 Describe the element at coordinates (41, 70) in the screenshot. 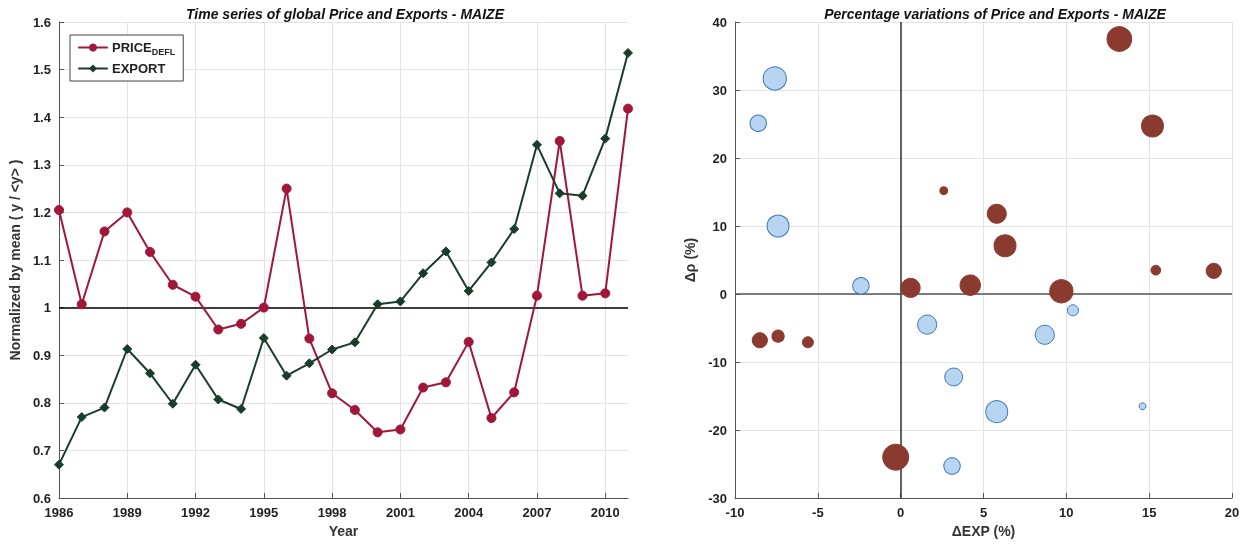

I see `y-tick-label: 1.5` at that location.